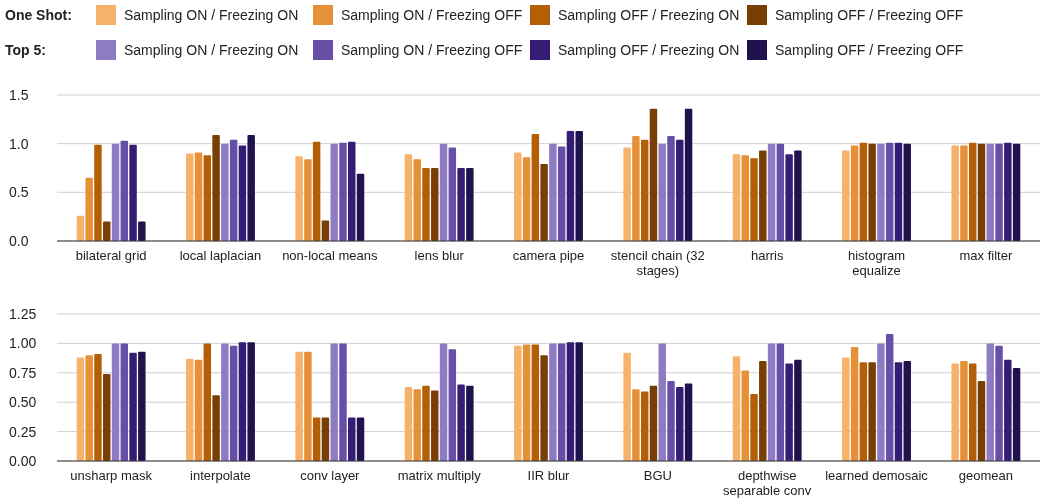 The image size is (1046, 502). Describe the element at coordinates (38, 14) in the screenshot. I see `text: One Shot:` at that location.